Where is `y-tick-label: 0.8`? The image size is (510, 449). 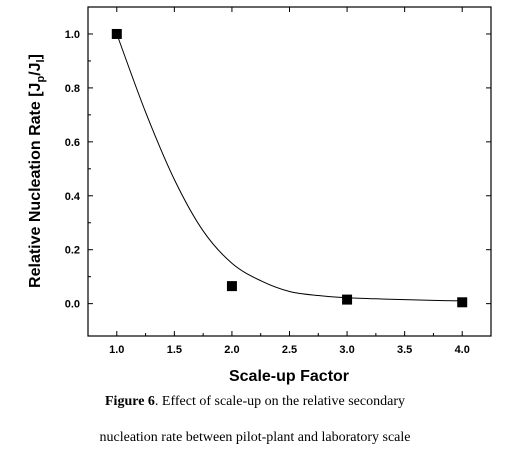 y-tick-label: 0.8 is located at coordinates (72, 89).